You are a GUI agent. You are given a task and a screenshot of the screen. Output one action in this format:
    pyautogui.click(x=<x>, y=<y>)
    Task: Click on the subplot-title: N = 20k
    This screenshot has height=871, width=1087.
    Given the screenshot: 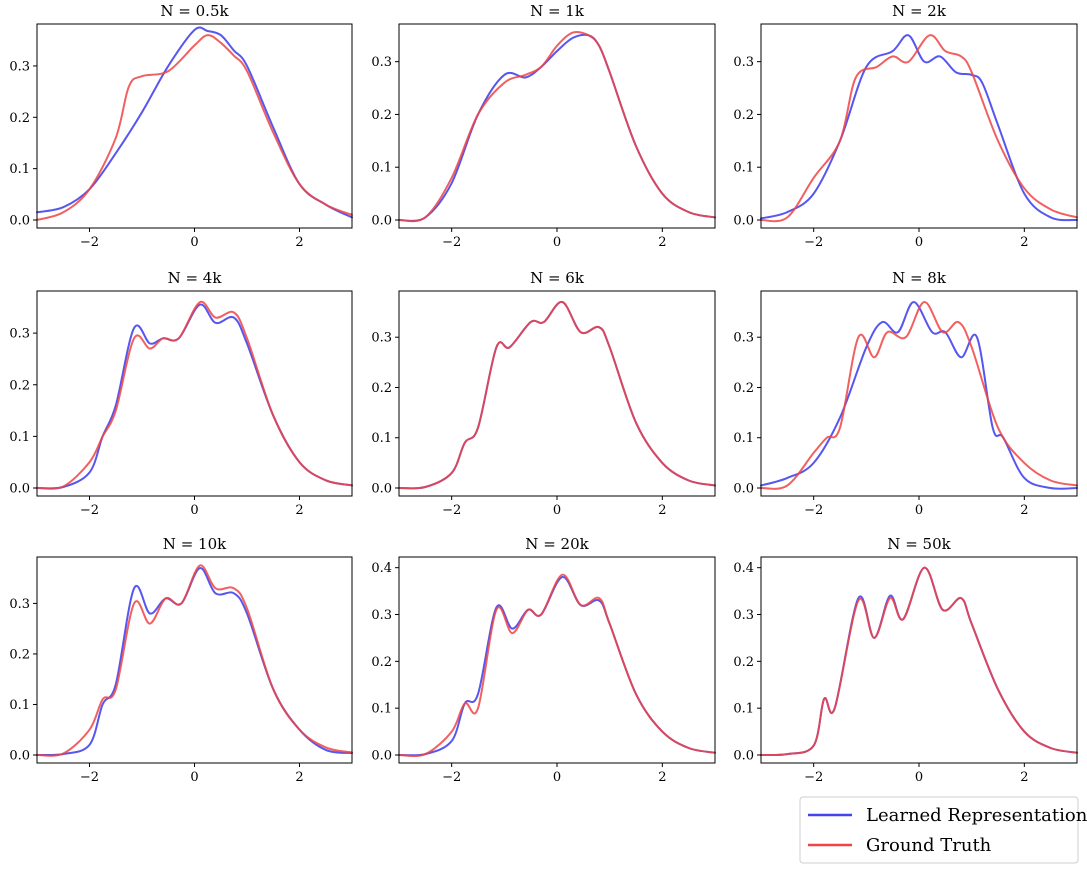 What is the action you would take?
    pyautogui.click(x=557, y=544)
    